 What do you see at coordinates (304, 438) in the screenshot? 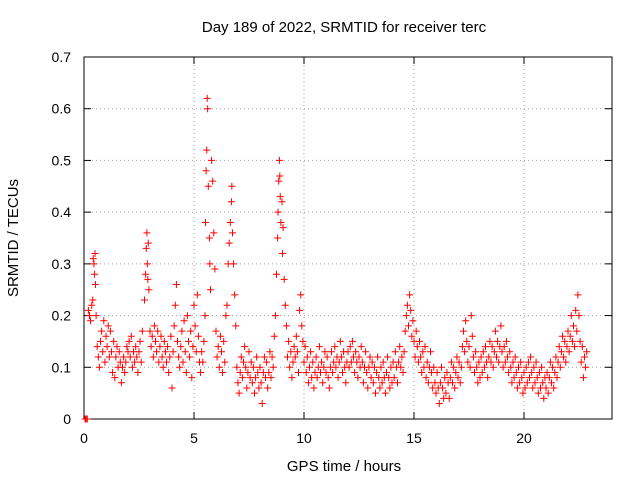
I see `x-tick-label: 10` at bounding box center [304, 438].